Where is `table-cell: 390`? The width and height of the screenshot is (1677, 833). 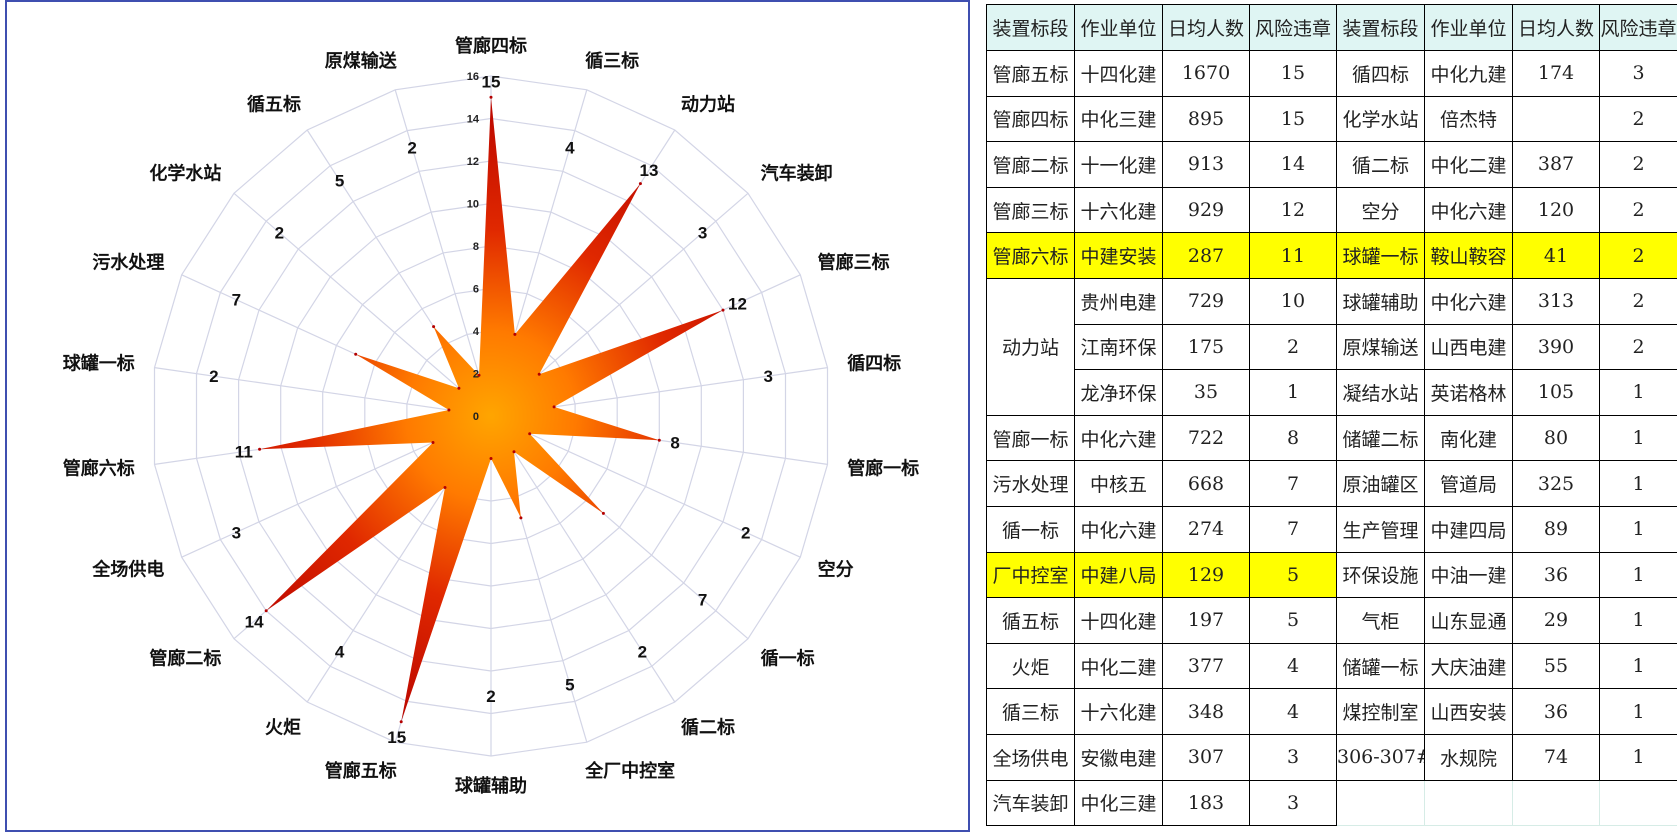 table-cell: 390 is located at coordinates (1556, 347).